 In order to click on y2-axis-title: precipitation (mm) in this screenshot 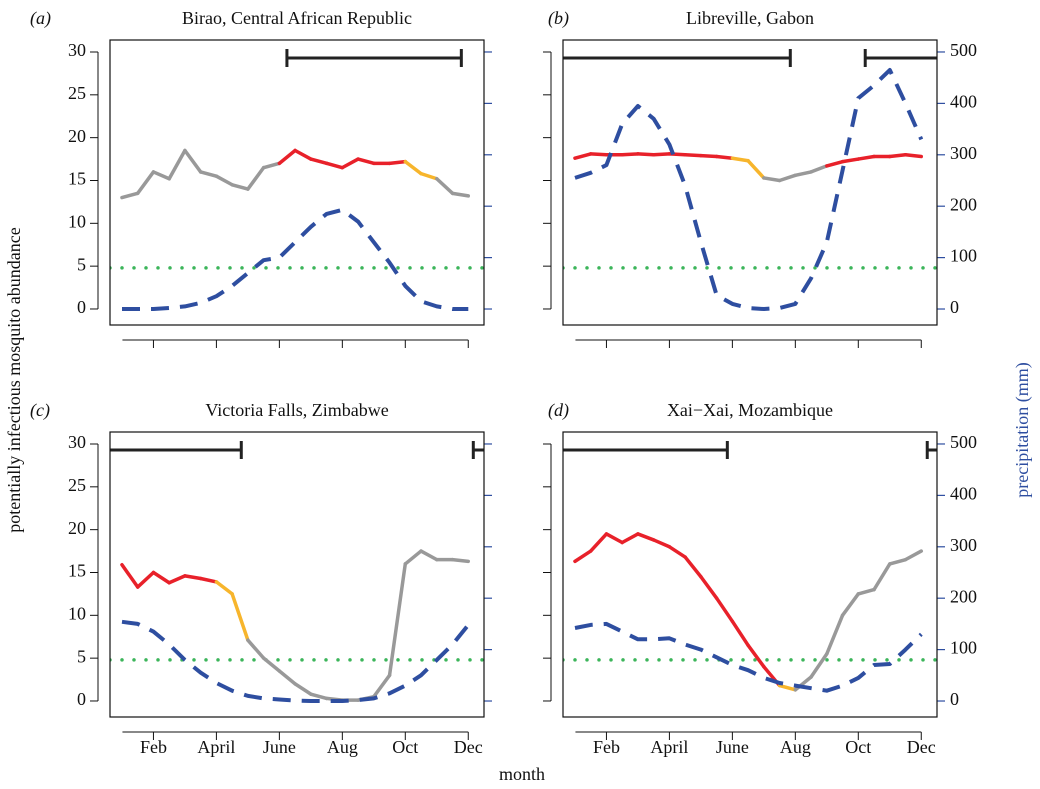, I will do `click(1022, 429)`.